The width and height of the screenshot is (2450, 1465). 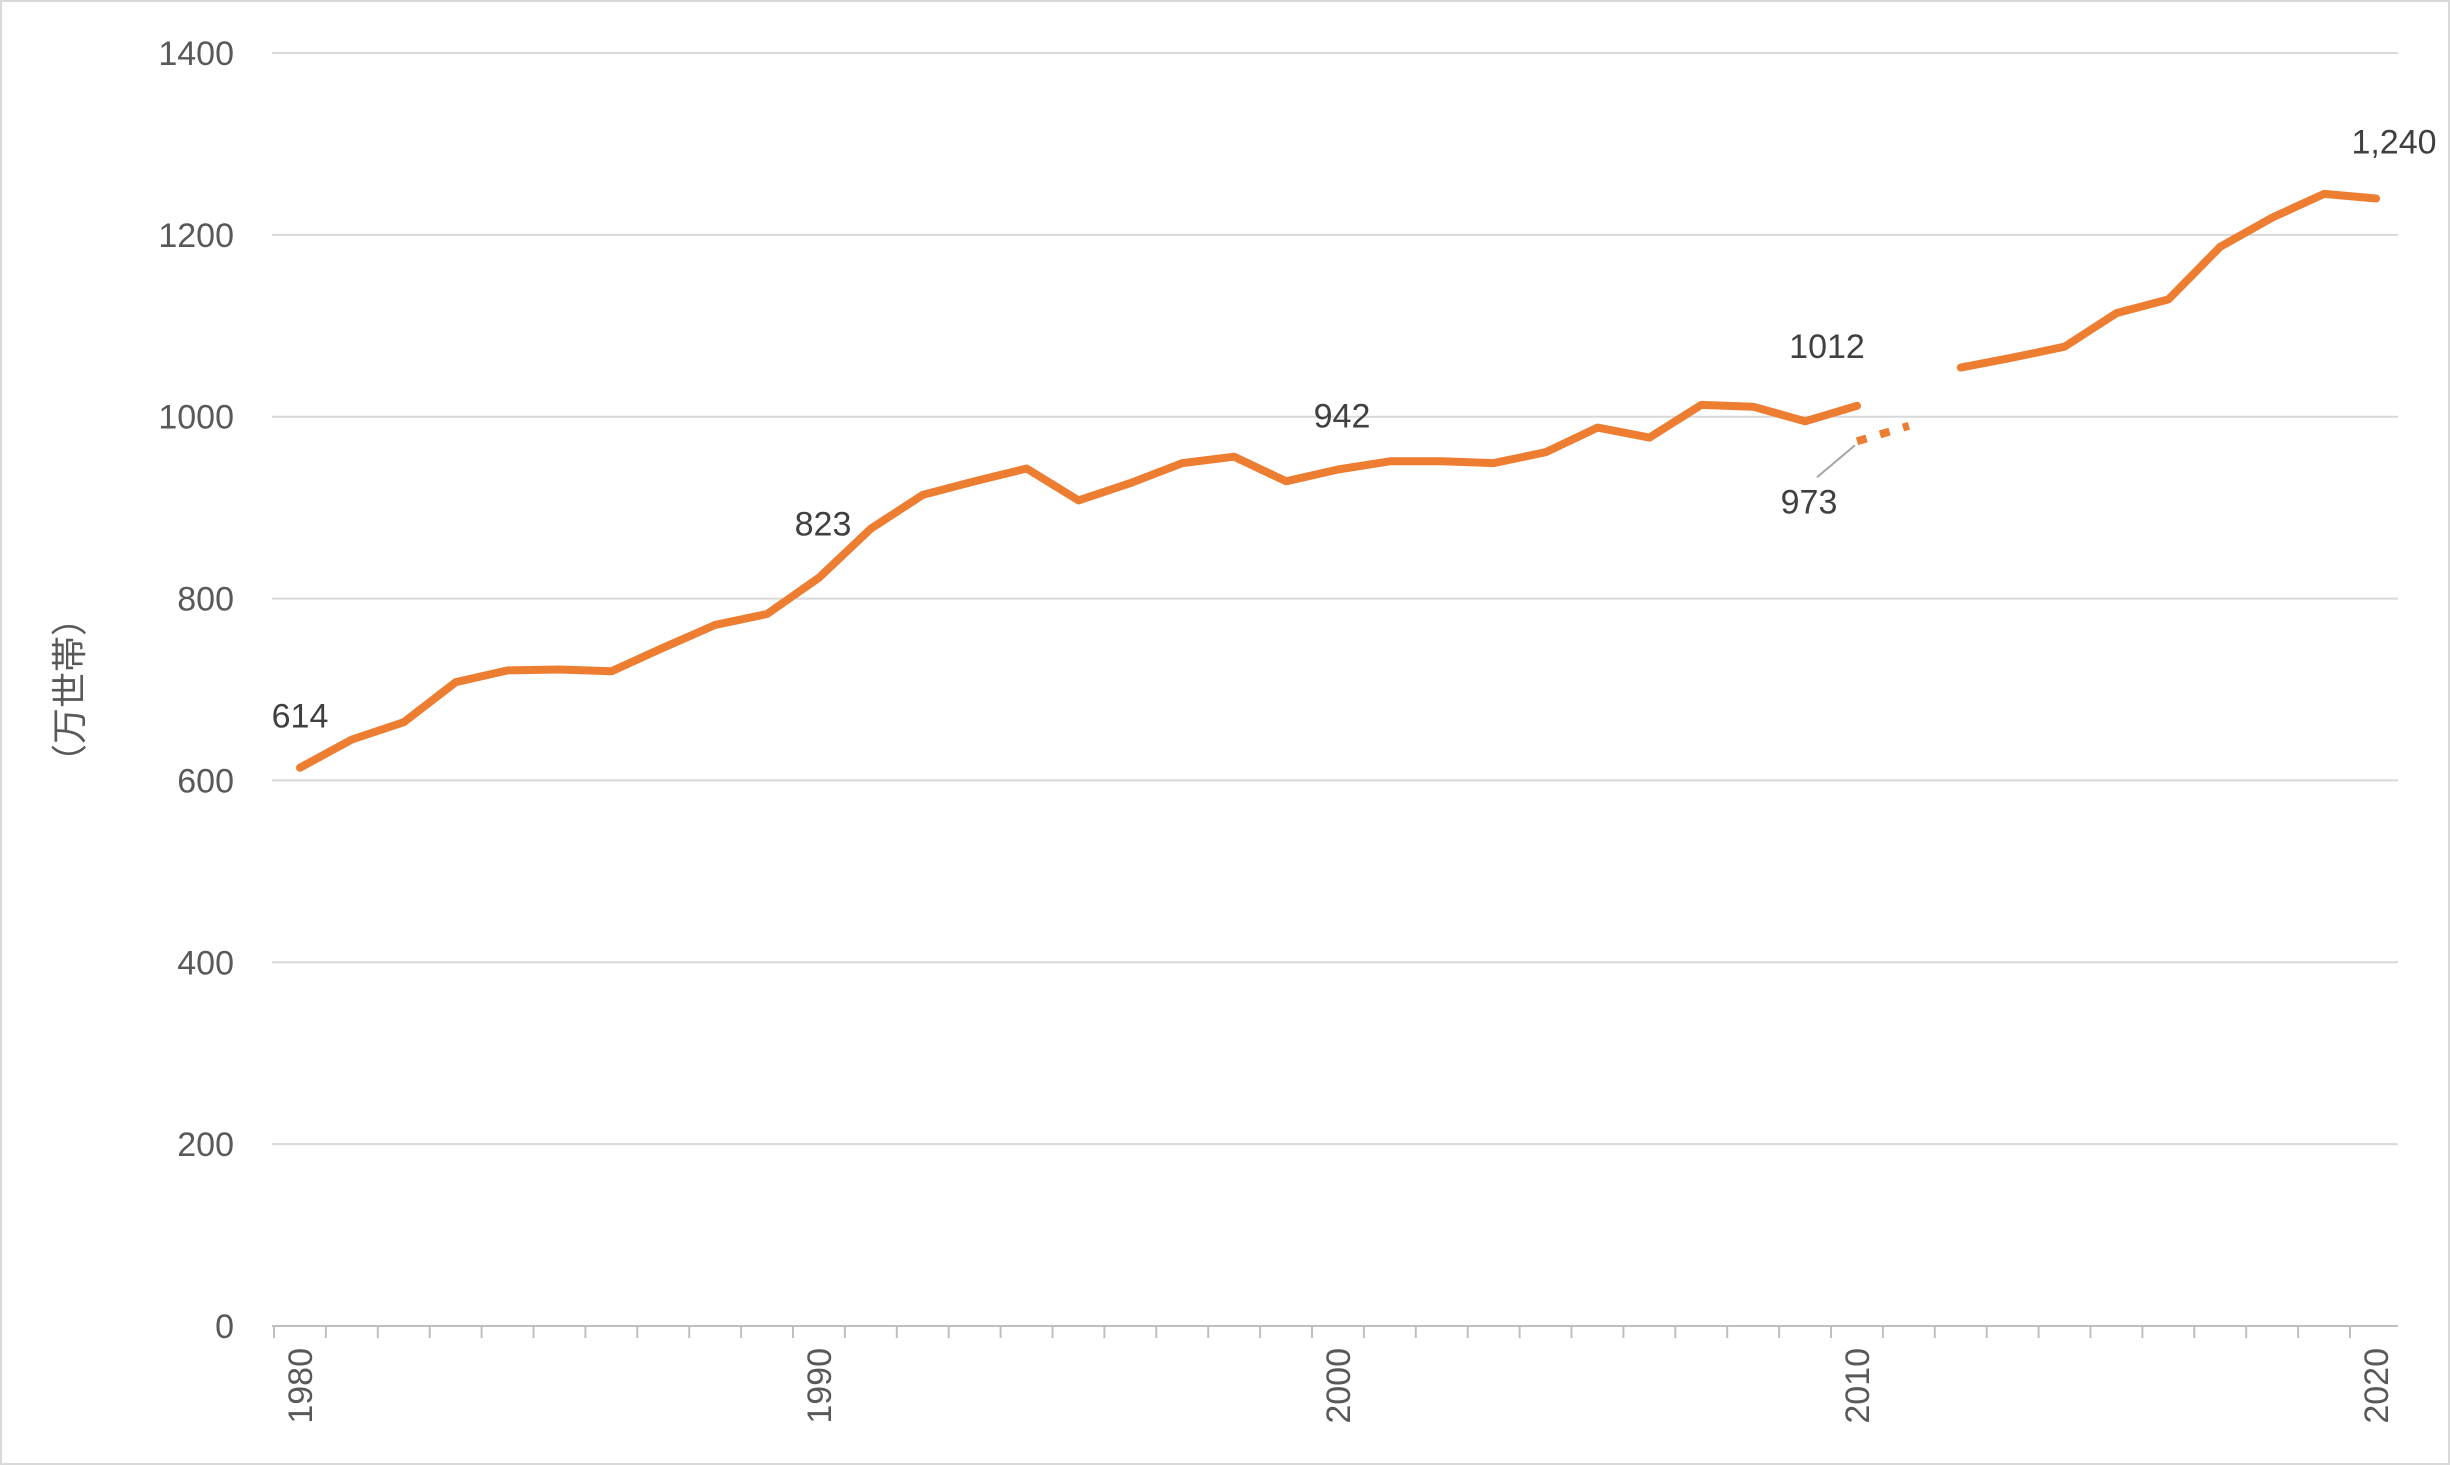 What do you see at coordinates (196, 690) in the screenshot?
I see `y-axis: 0 200 400 600 800 1000 1200 1400` at bounding box center [196, 690].